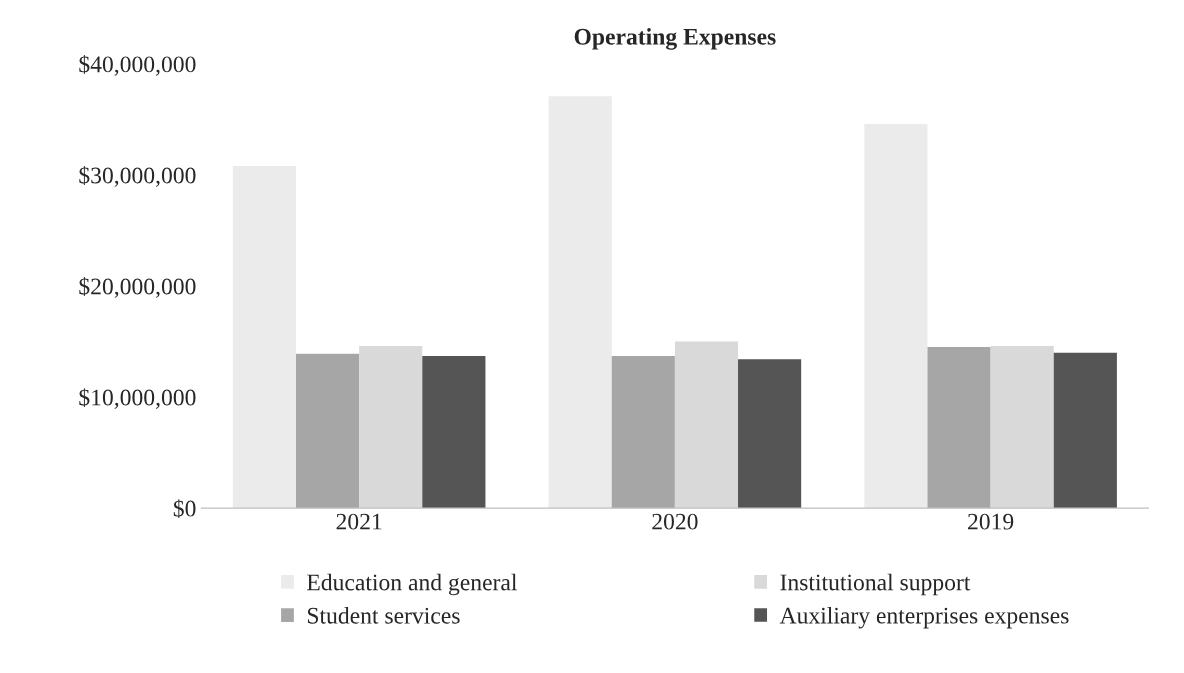  What do you see at coordinates (137, 176) in the screenshot?
I see `y-tick-label: $30,000,000` at bounding box center [137, 176].